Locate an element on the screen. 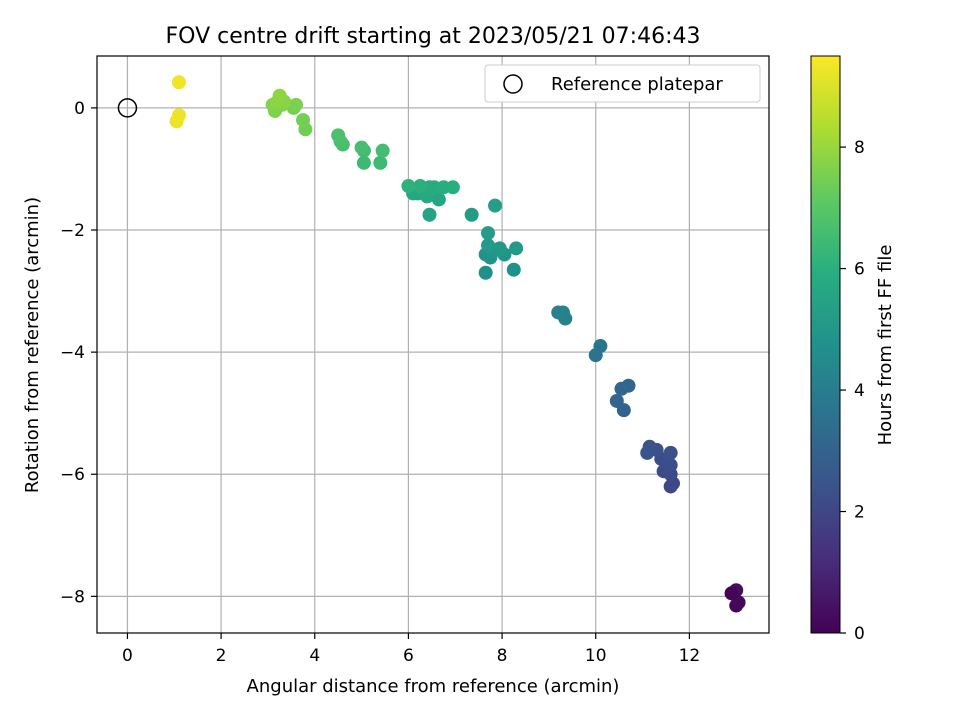 The height and width of the screenshot is (720, 960). x-tick-label: 10 is located at coordinates (596, 656).